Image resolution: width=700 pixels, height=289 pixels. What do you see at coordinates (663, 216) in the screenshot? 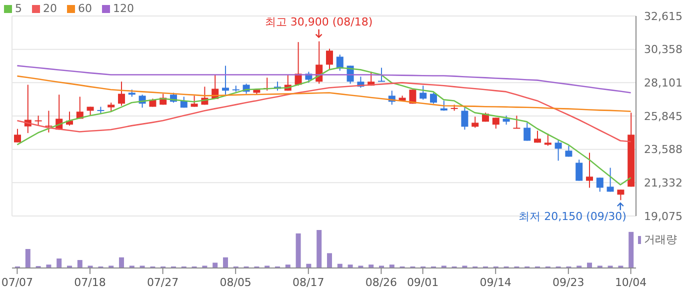
I see `y-tick-label: 19,075` at bounding box center [663, 216].